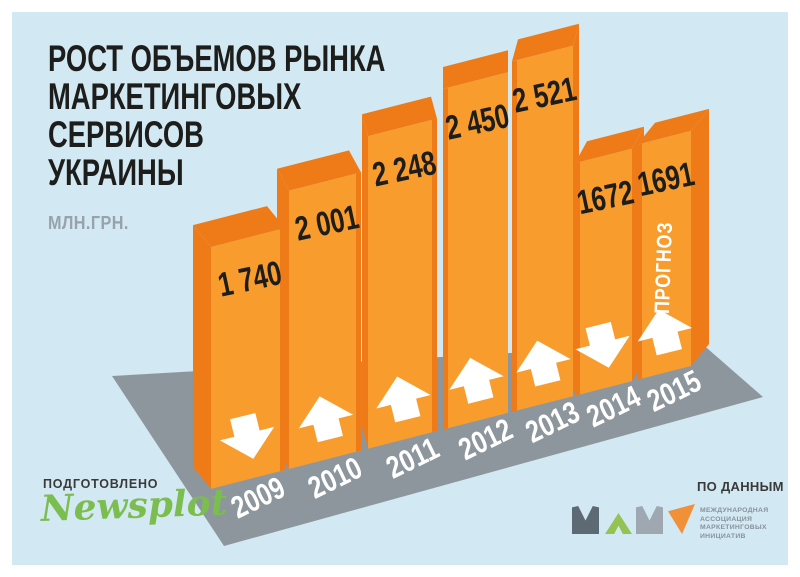 The width and height of the screenshot is (800, 577). Describe the element at coordinates (126, 134) in the screenshot. I see `title-line-3: СЕРВИСОВ` at that location.